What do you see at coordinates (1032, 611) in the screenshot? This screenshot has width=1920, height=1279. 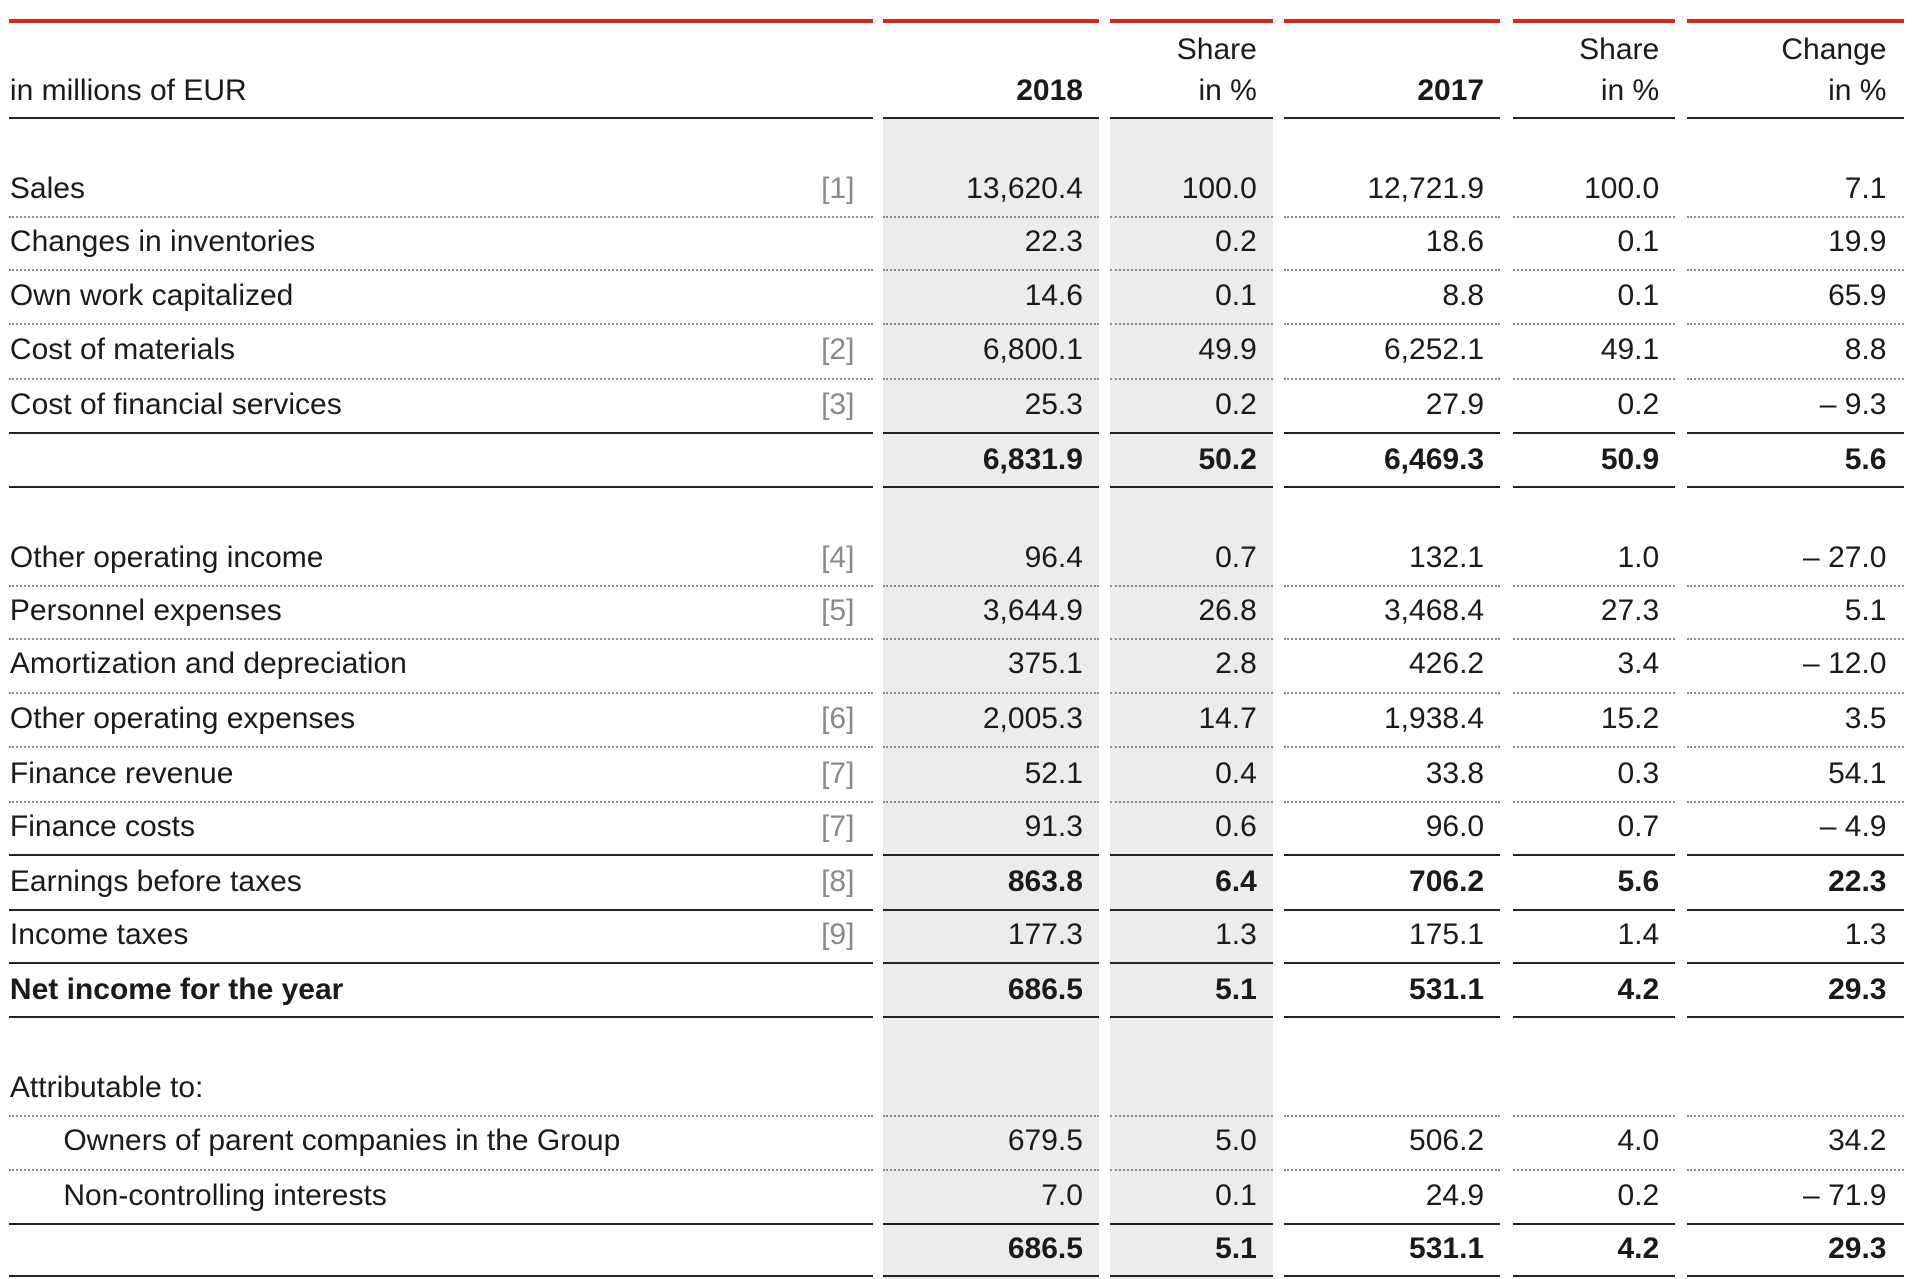 I see `value-cell: 3,644.9` at bounding box center [1032, 611].